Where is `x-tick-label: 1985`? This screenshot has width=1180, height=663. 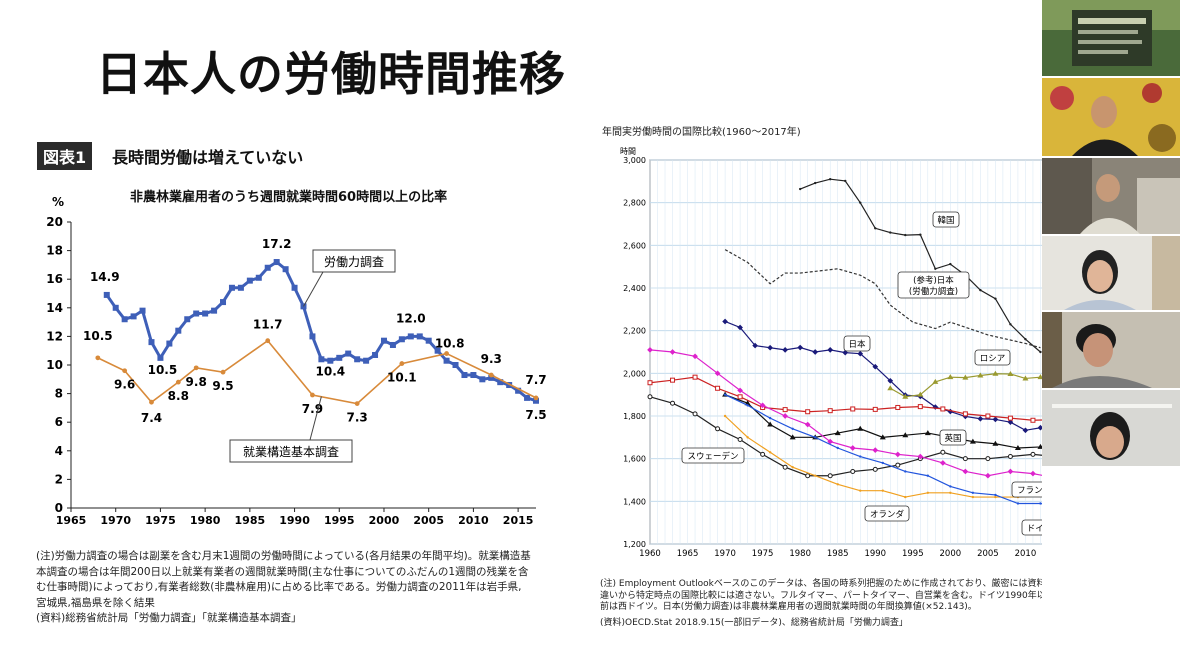
x-tick-label: 1985 is located at coordinates (250, 520).